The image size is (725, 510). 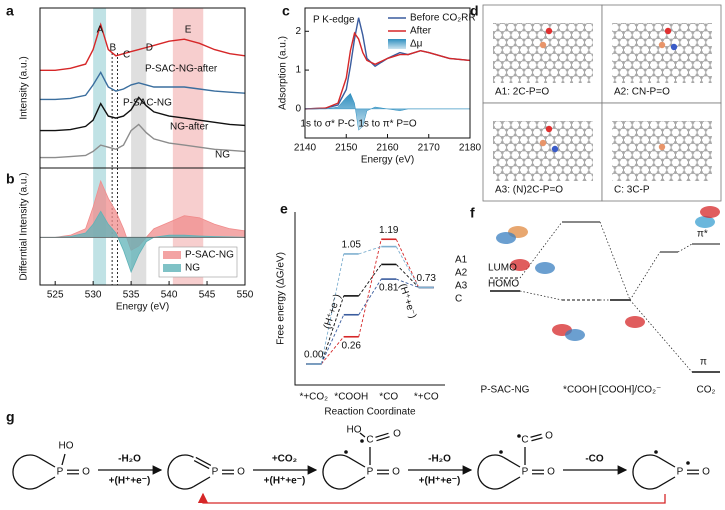 What do you see at coordinates (130, 481) in the screenshot?
I see `step-label: +(H⁺+e⁻)` at bounding box center [130, 481].